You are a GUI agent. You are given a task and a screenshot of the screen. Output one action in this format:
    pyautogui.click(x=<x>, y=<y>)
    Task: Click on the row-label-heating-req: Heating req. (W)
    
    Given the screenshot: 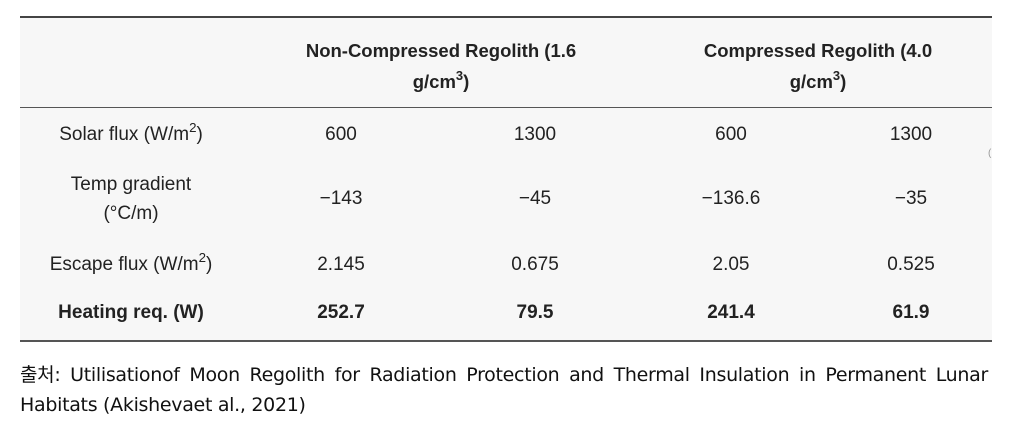 What is the action you would take?
    pyautogui.click(x=131, y=313)
    